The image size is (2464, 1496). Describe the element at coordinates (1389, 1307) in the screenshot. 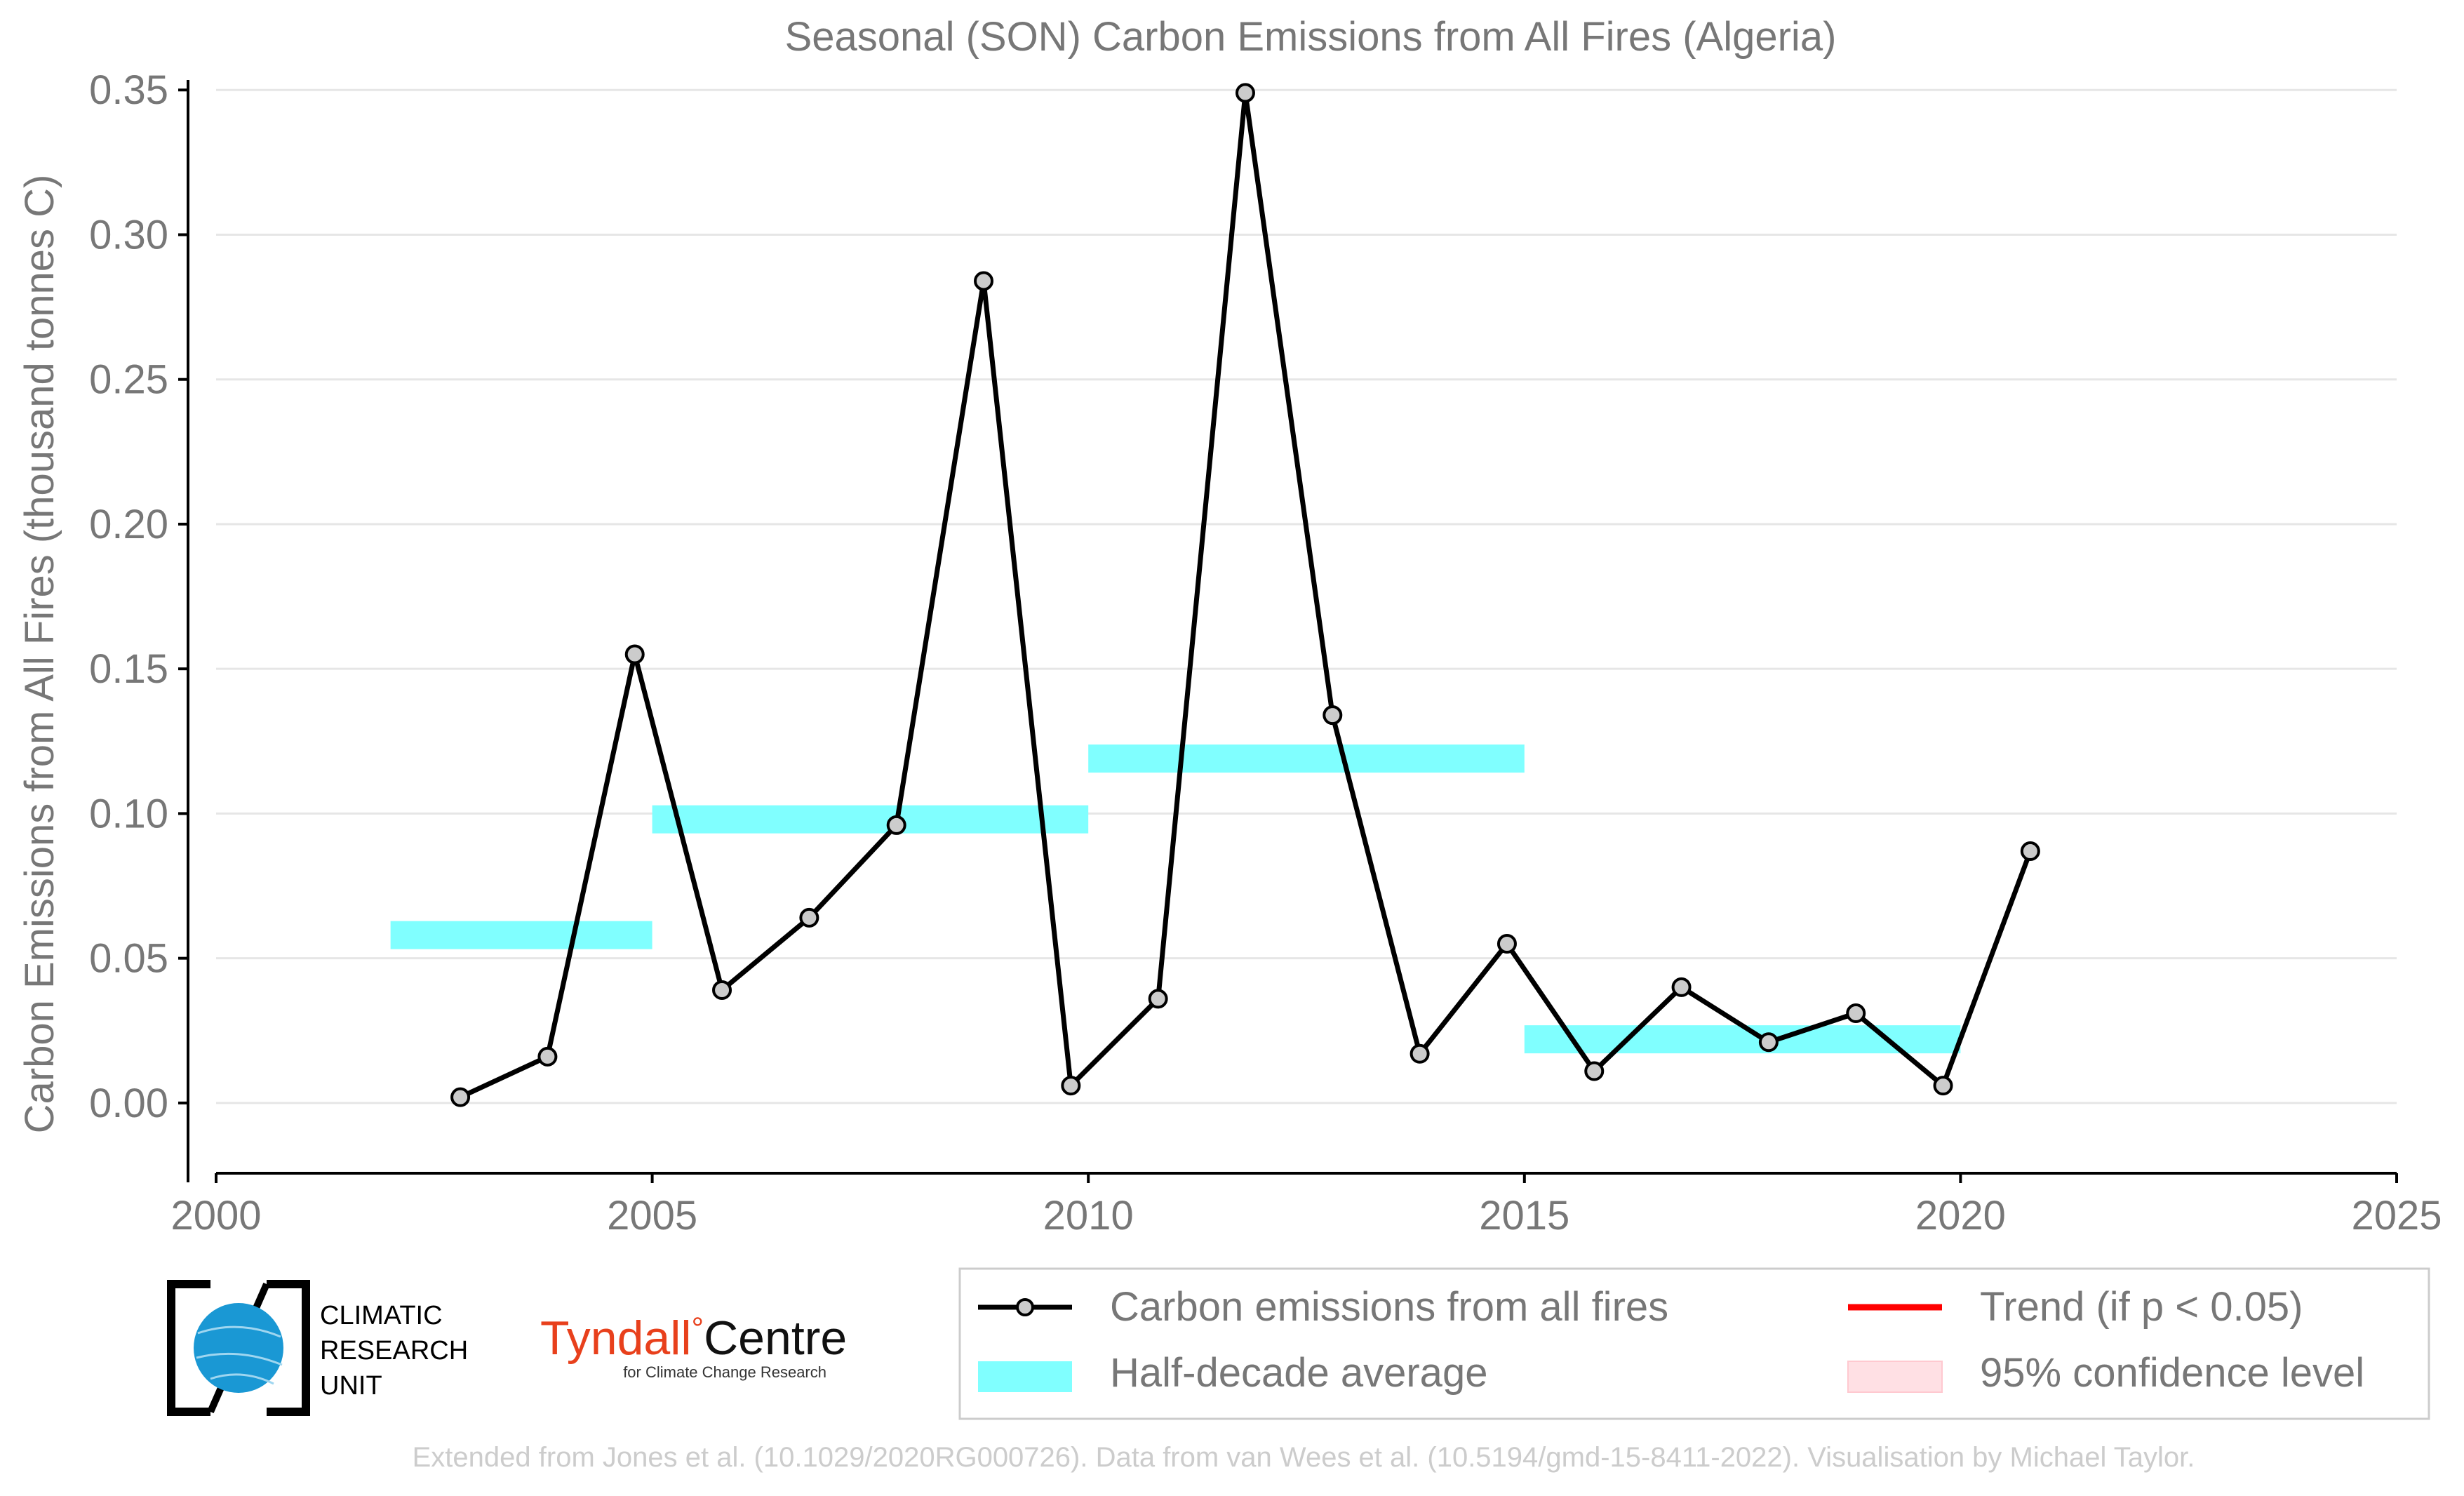

I see `legend-label-emissions: Carbon emissions from all fires` at that location.